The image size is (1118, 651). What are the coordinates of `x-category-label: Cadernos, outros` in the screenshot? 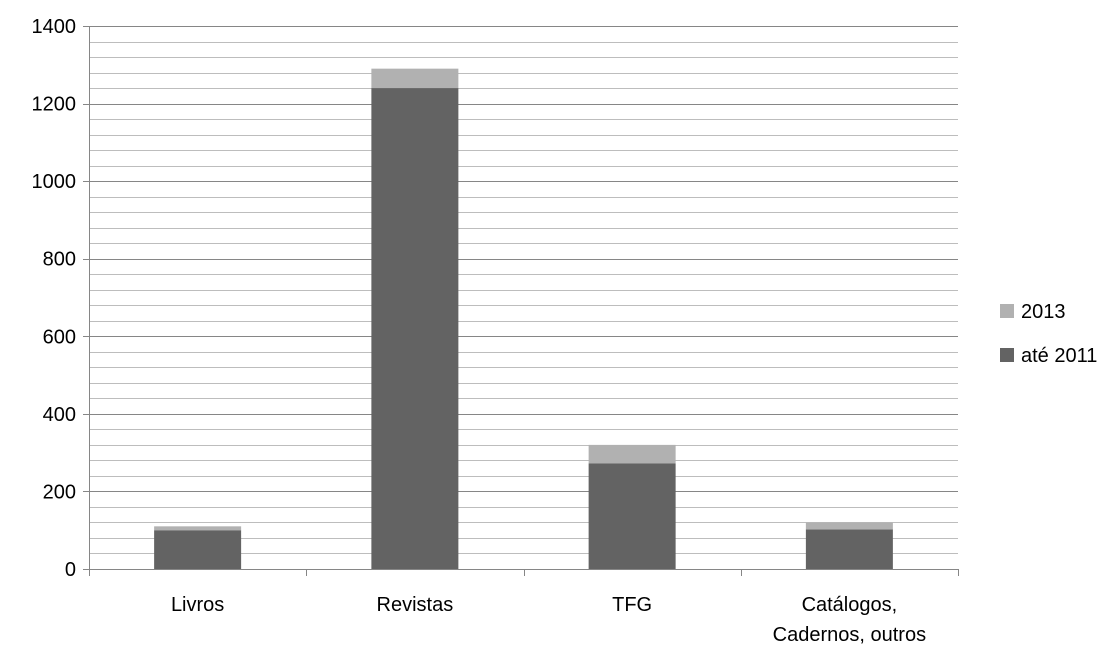 It's located at (849, 635).